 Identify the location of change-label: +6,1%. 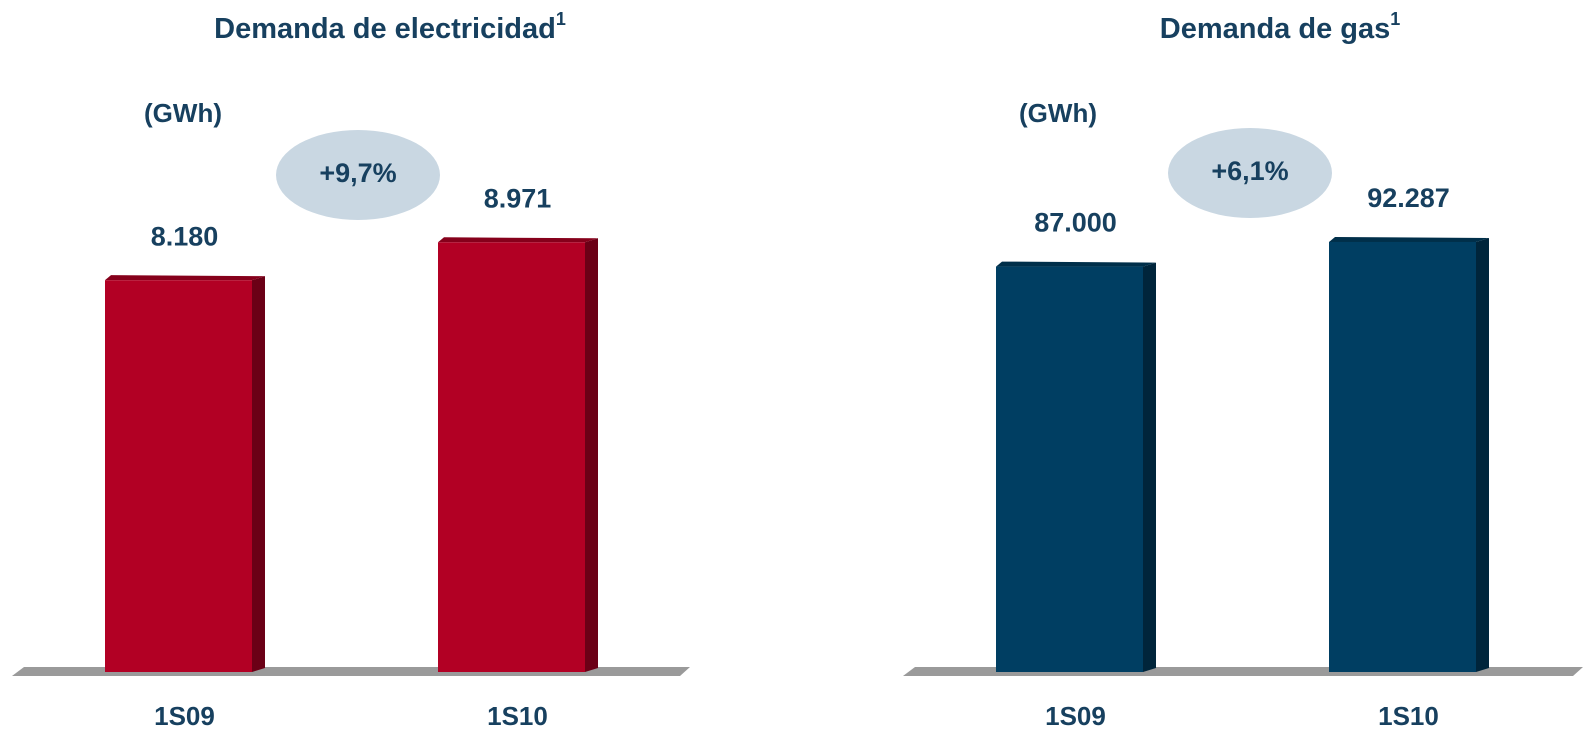
(1249, 171).